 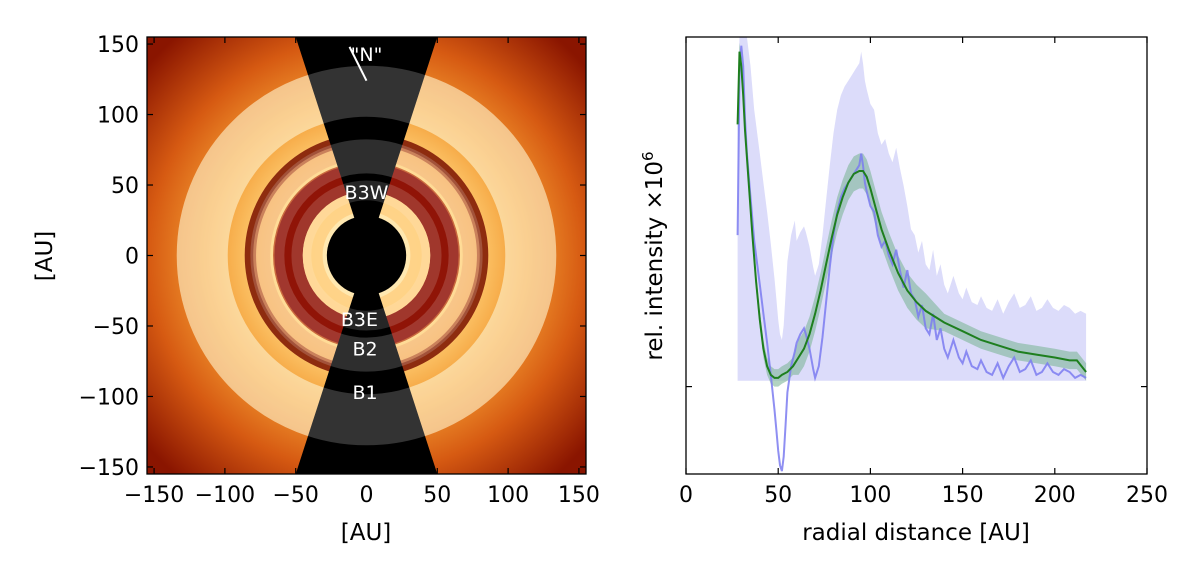 I want to click on left-x-axis-label: [AU], so click(x=366, y=533).